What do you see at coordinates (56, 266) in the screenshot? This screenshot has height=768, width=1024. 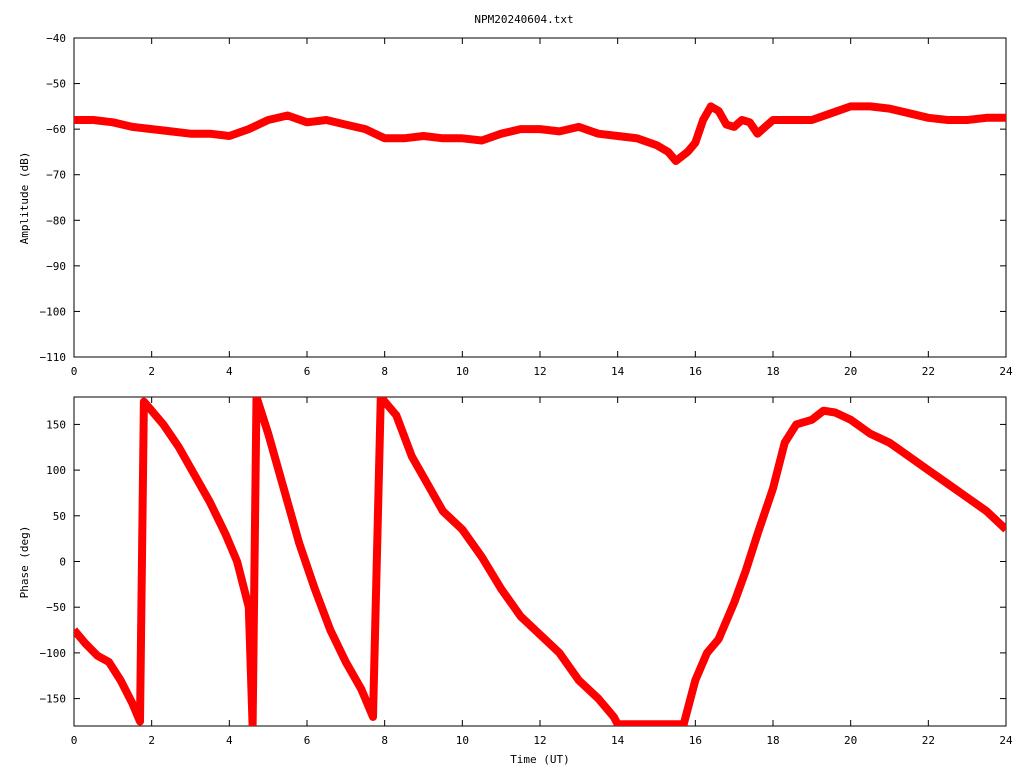 I see `amplitude-y-tick-label: −90` at bounding box center [56, 266].